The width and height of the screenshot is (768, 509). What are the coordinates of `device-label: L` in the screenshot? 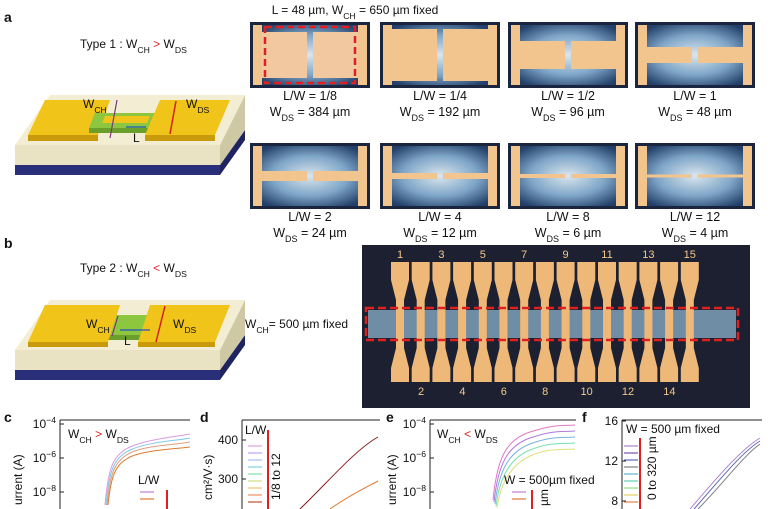 It's located at (136, 138).